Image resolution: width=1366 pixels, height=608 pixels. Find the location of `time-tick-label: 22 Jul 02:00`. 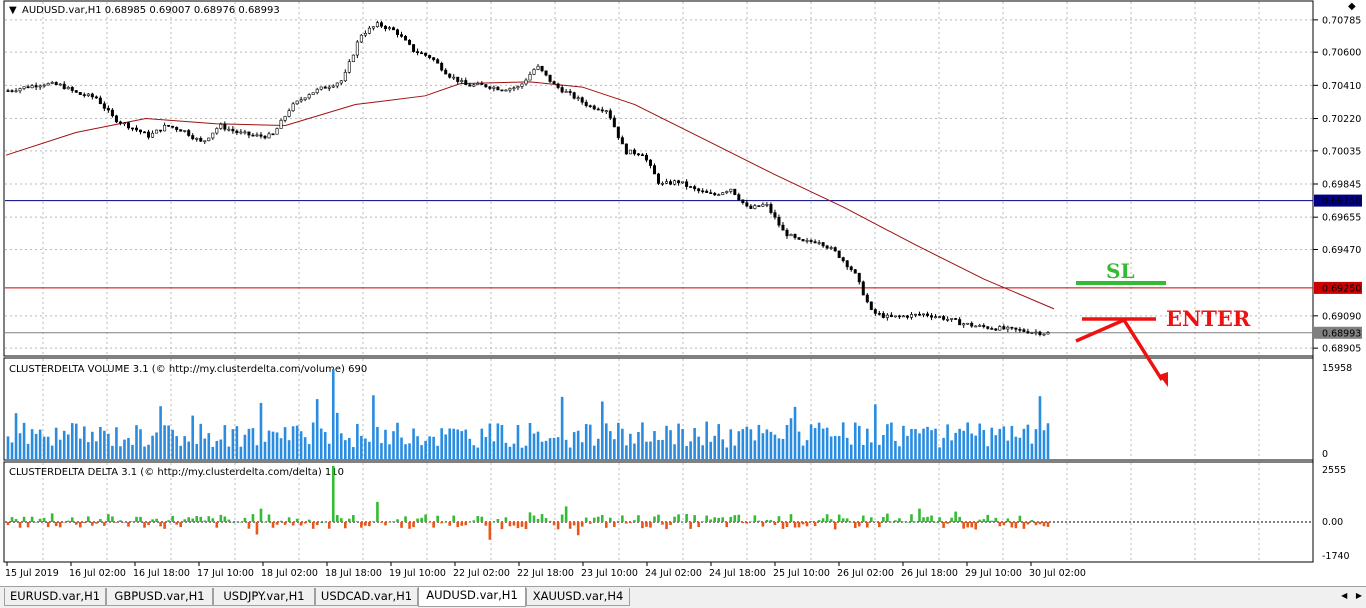

time-tick-label: 22 Jul 02:00 is located at coordinates (481, 573).